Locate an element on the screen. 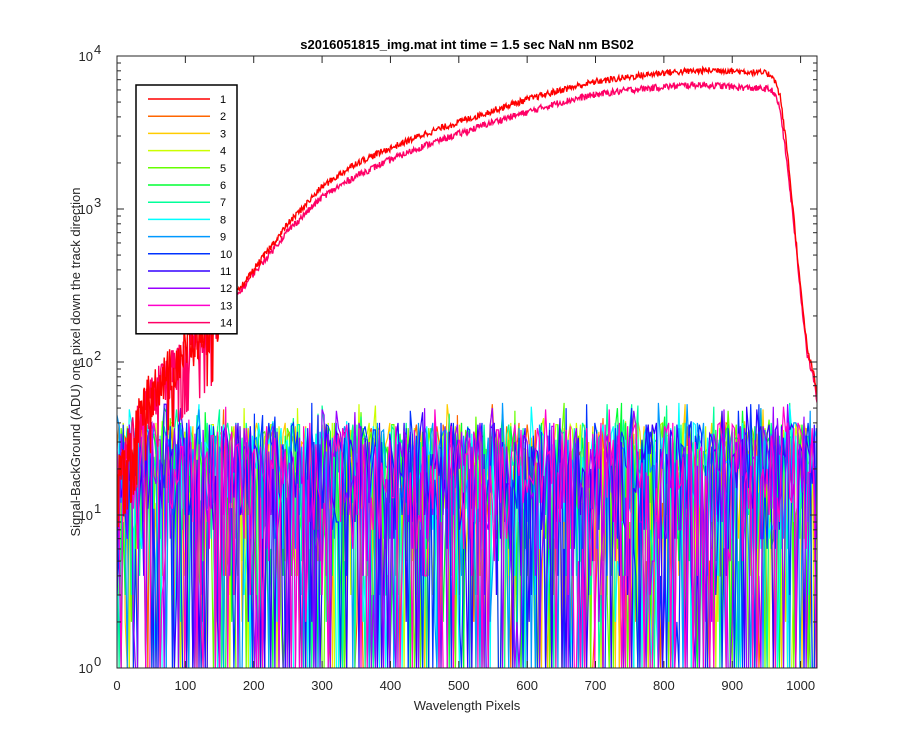 This screenshot has height=750, width=900. legend-label-9: 9 is located at coordinates (223, 238).